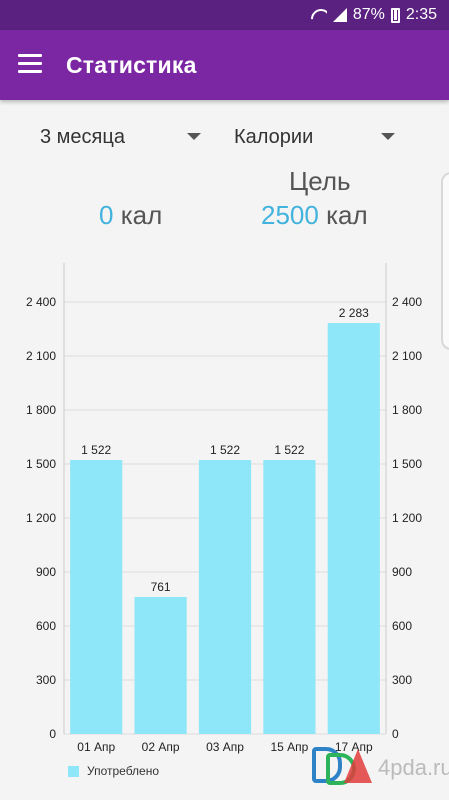  I want to click on goal-unit: кал, so click(347, 215).